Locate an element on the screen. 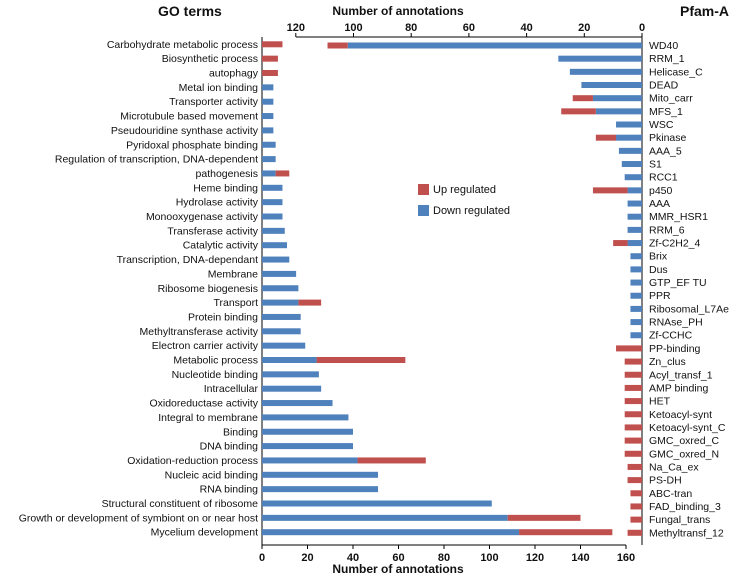 Image resolution: width=737 pixels, height=578 pixels. pfam-category-label: Fungal_trans is located at coordinates (679, 520).